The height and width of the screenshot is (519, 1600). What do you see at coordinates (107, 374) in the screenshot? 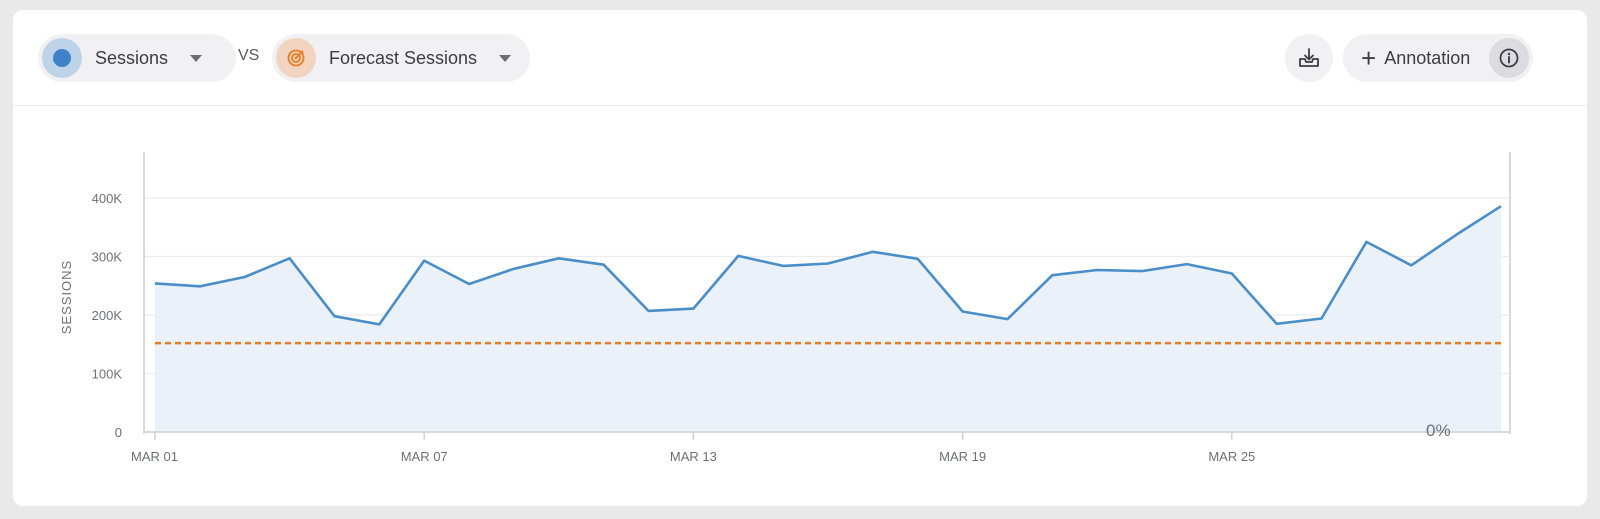
I see `y-tick-label: 100K` at bounding box center [107, 374].